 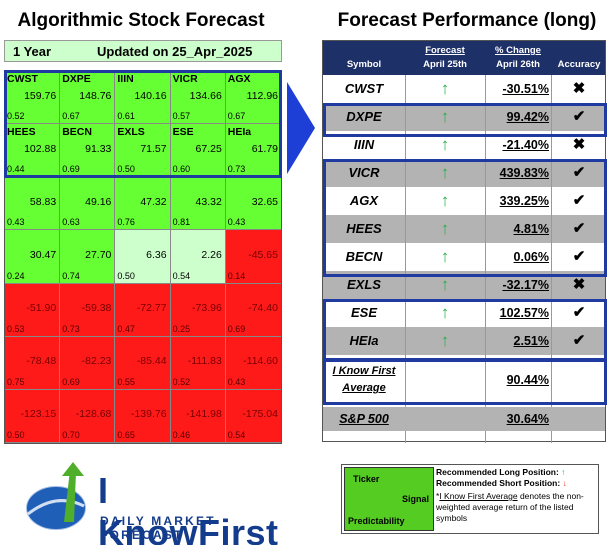 I want to click on heatmap-cell: -139.76 0.65, so click(x=143, y=416).